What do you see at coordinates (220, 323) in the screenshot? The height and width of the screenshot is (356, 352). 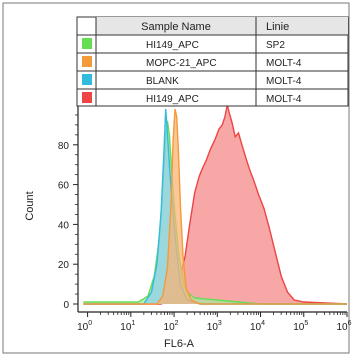 I see `x-tick-exponent: 3` at bounding box center [220, 323].